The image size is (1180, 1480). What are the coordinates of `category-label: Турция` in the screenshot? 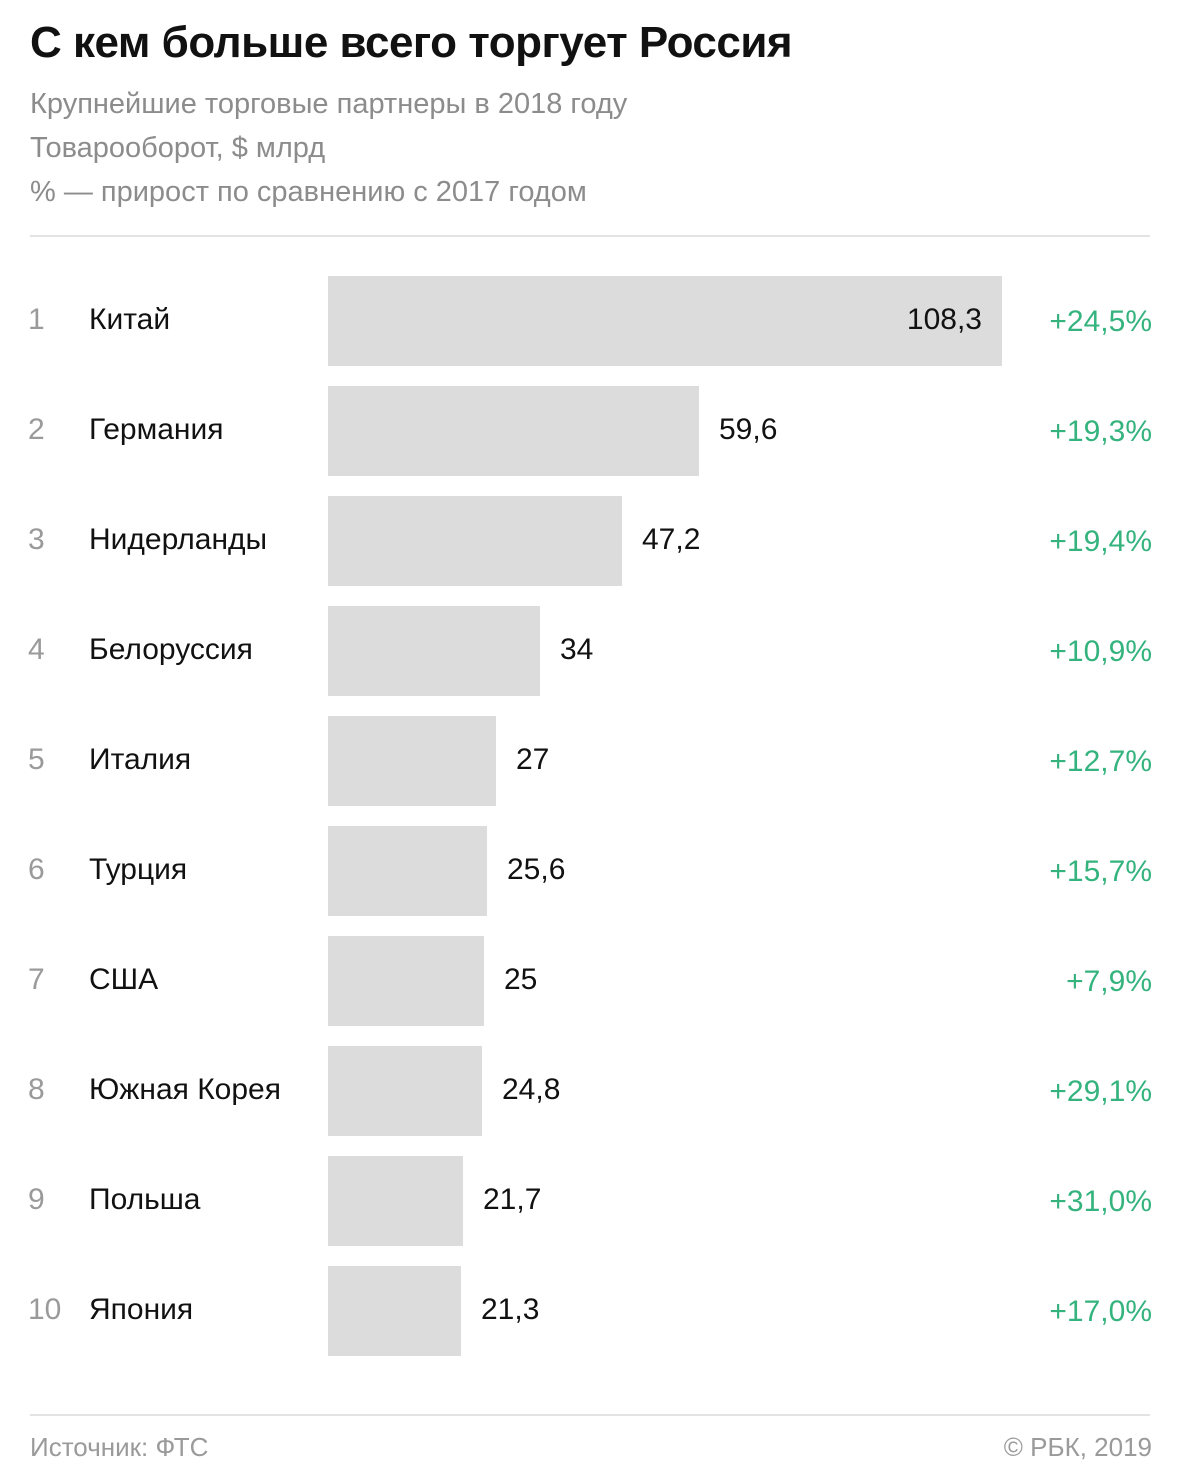 It's located at (138, 869).